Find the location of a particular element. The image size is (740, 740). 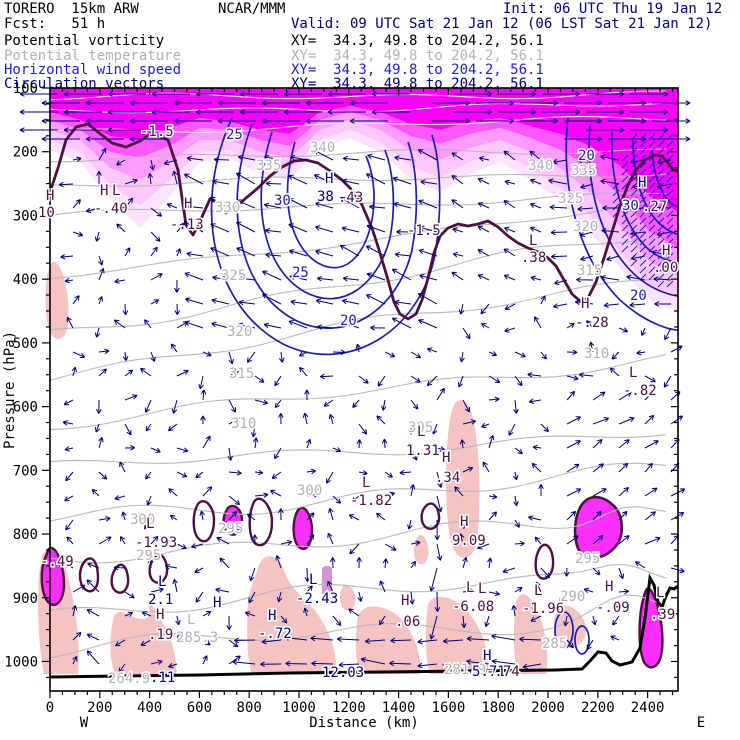

contour-label: 335 is located at coordinates (583, 171).